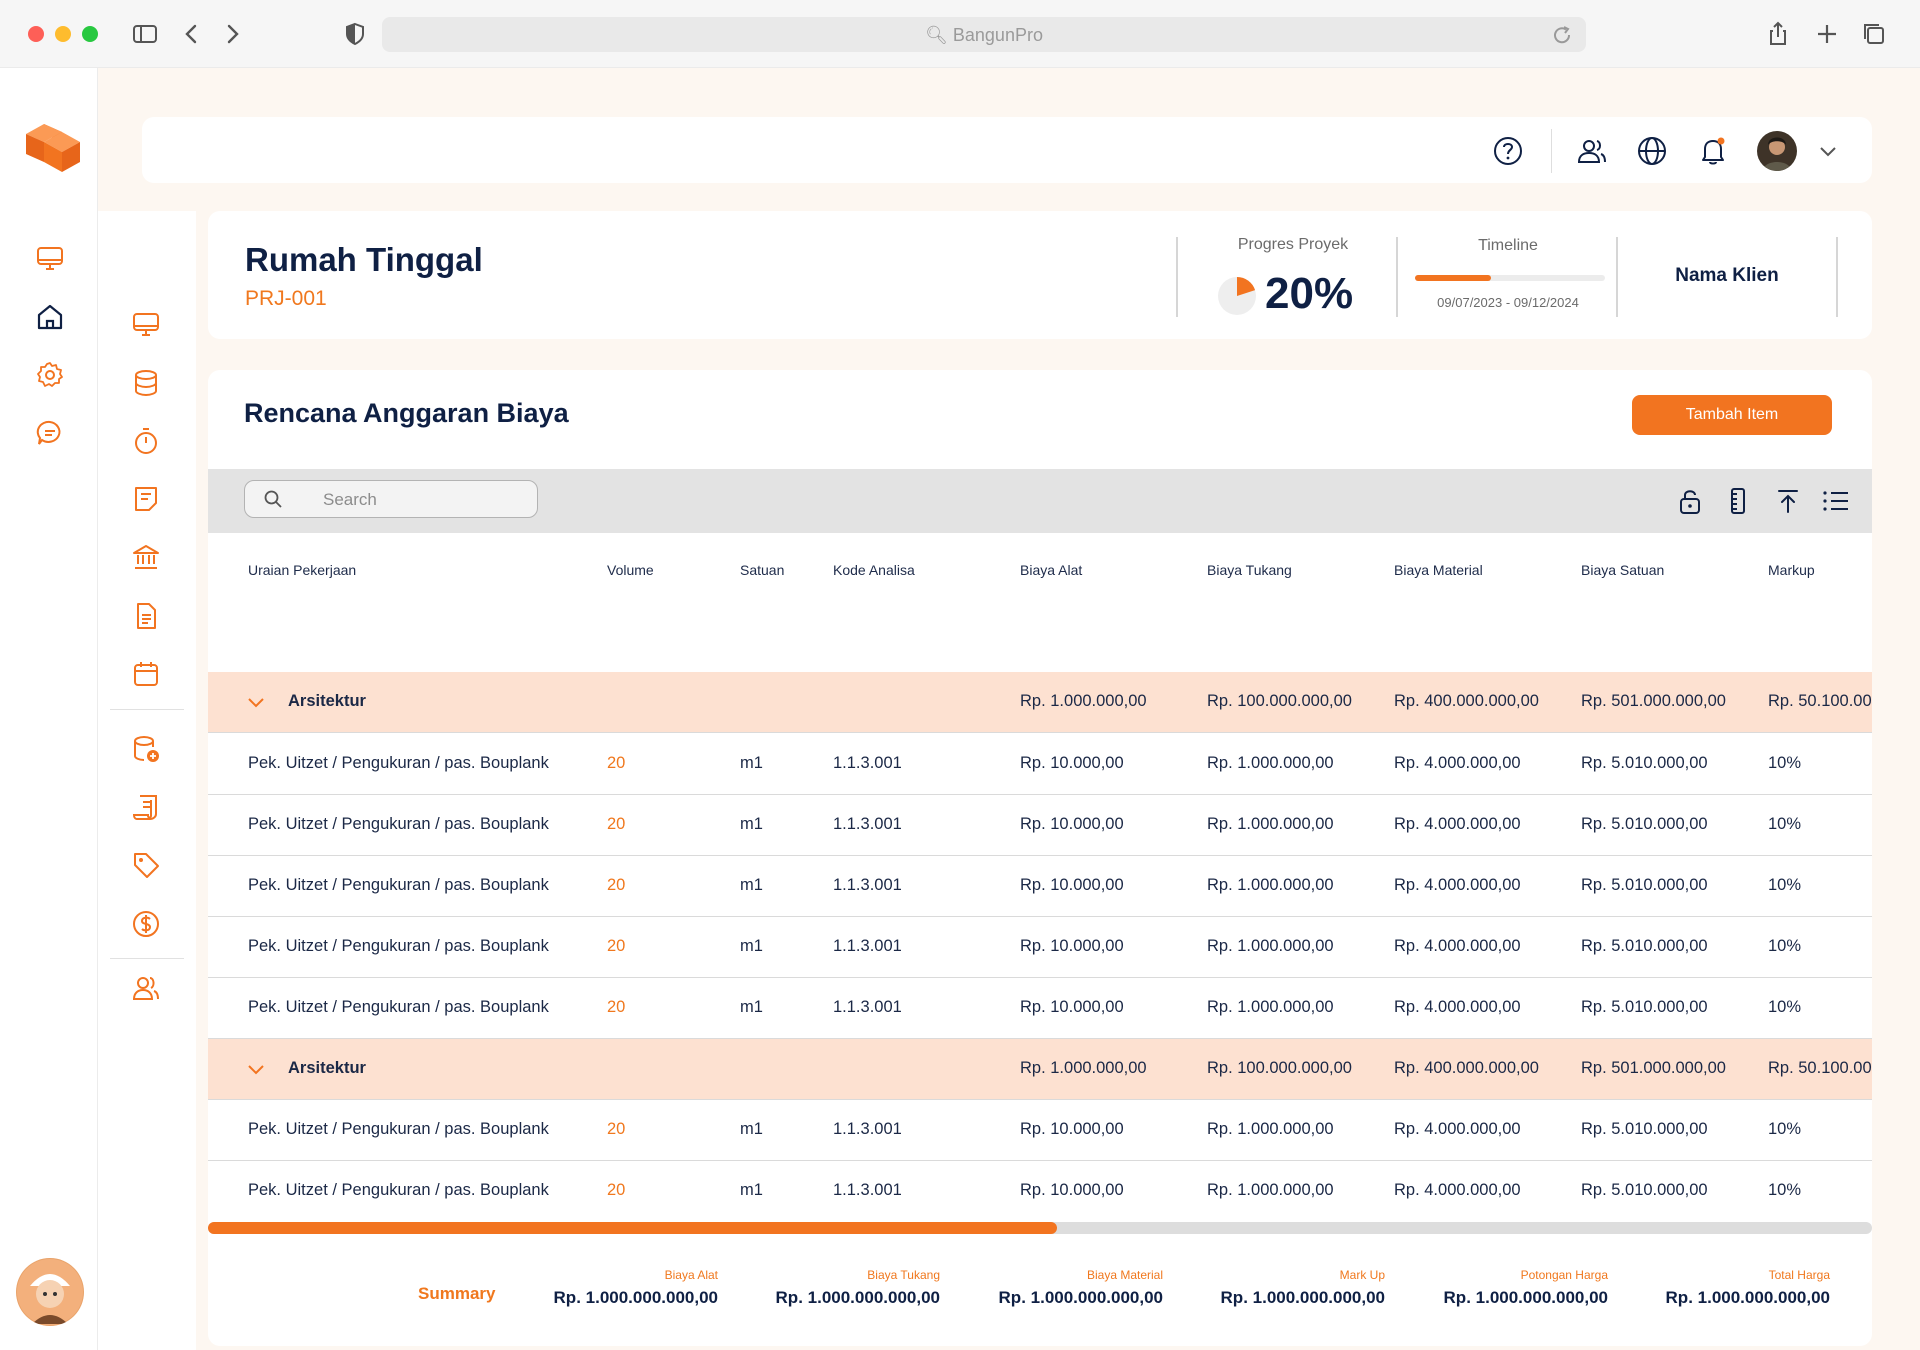 This screenshot has height=1350, width=1920. Describe the element at coordinates (1007, 150) in the screenshot. I see `top-bar` at that location.